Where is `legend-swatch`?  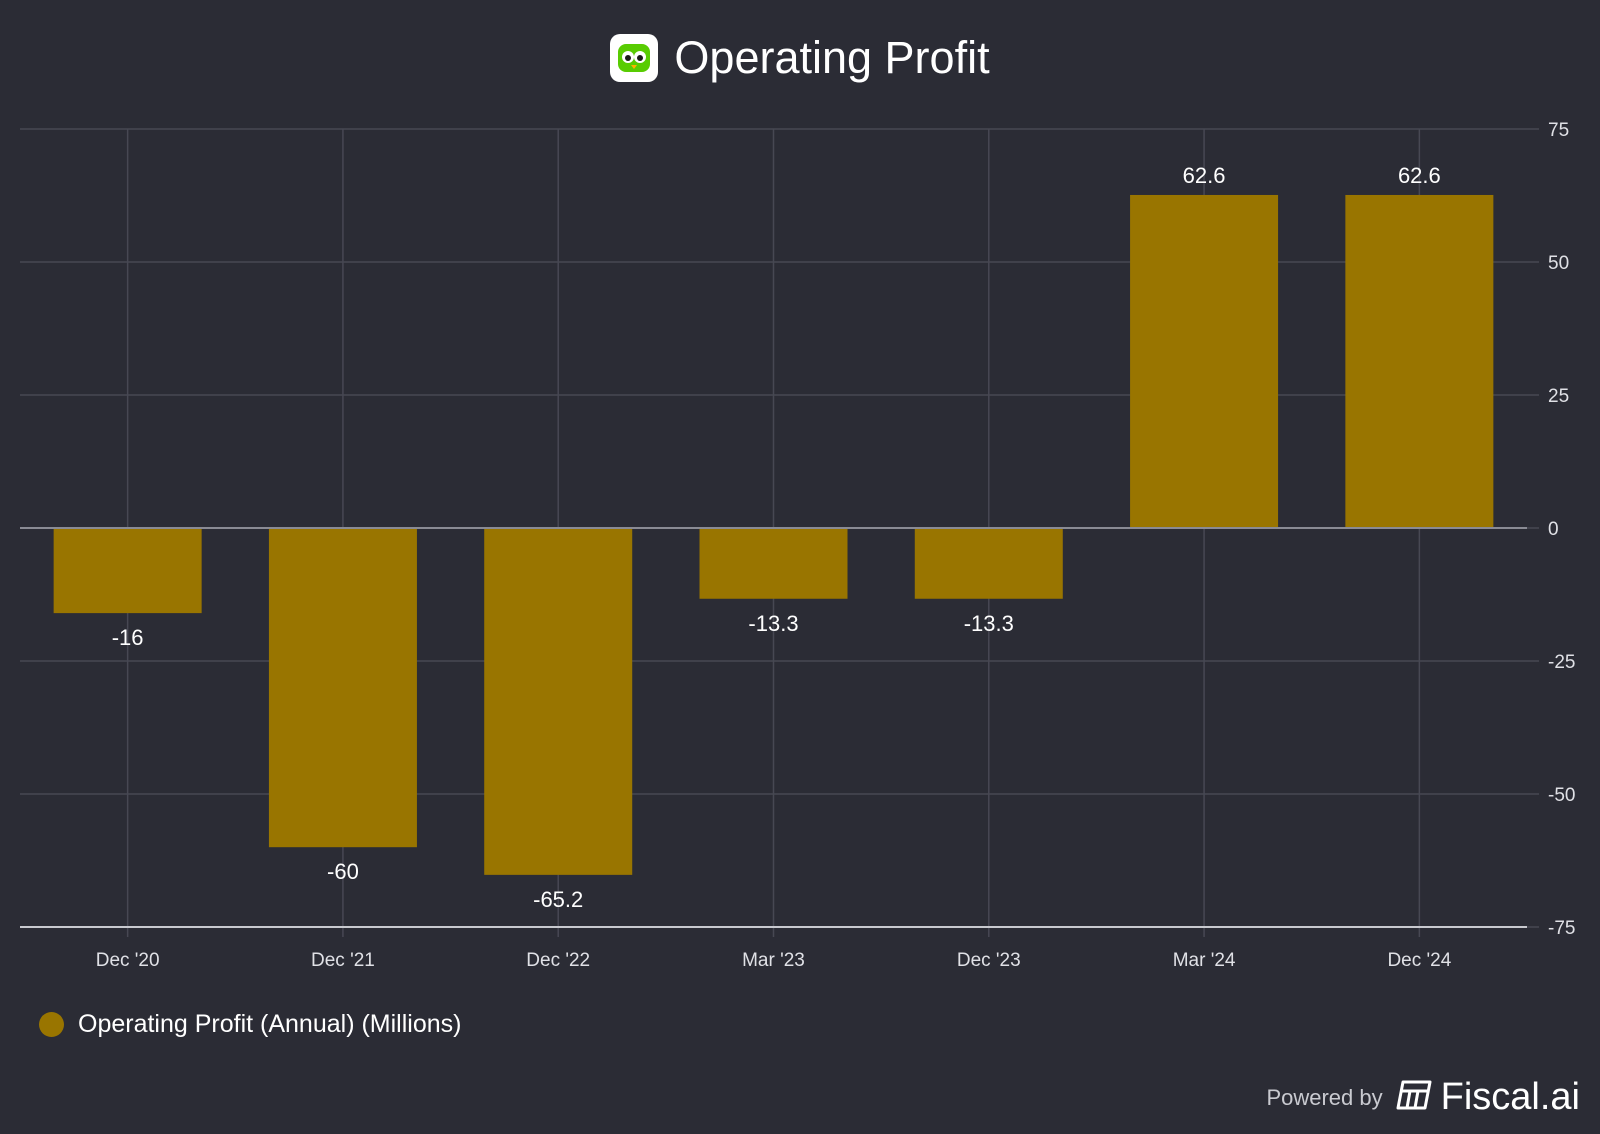
legend-swatch is located at coordinates (51, 1024).